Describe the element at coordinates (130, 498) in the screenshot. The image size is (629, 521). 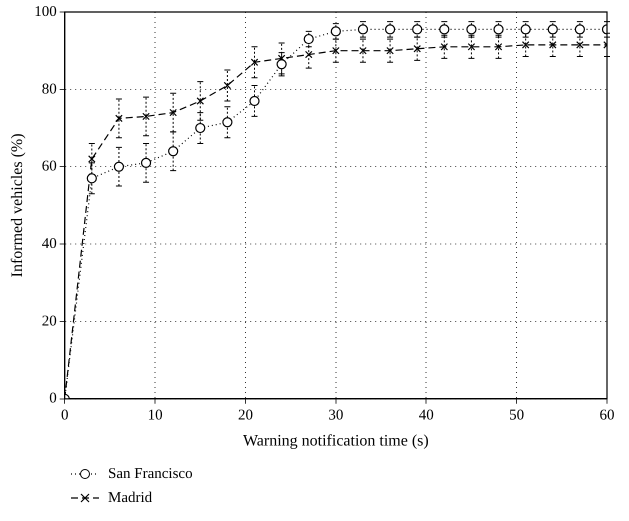
I see `legend-label: Madrid` at that location.